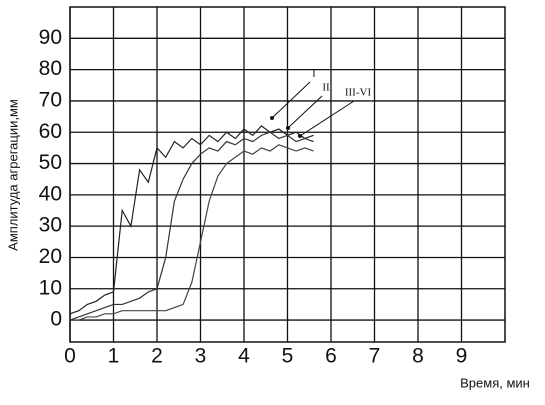  I want to click on annotation: III-VI, so click(358, 93).